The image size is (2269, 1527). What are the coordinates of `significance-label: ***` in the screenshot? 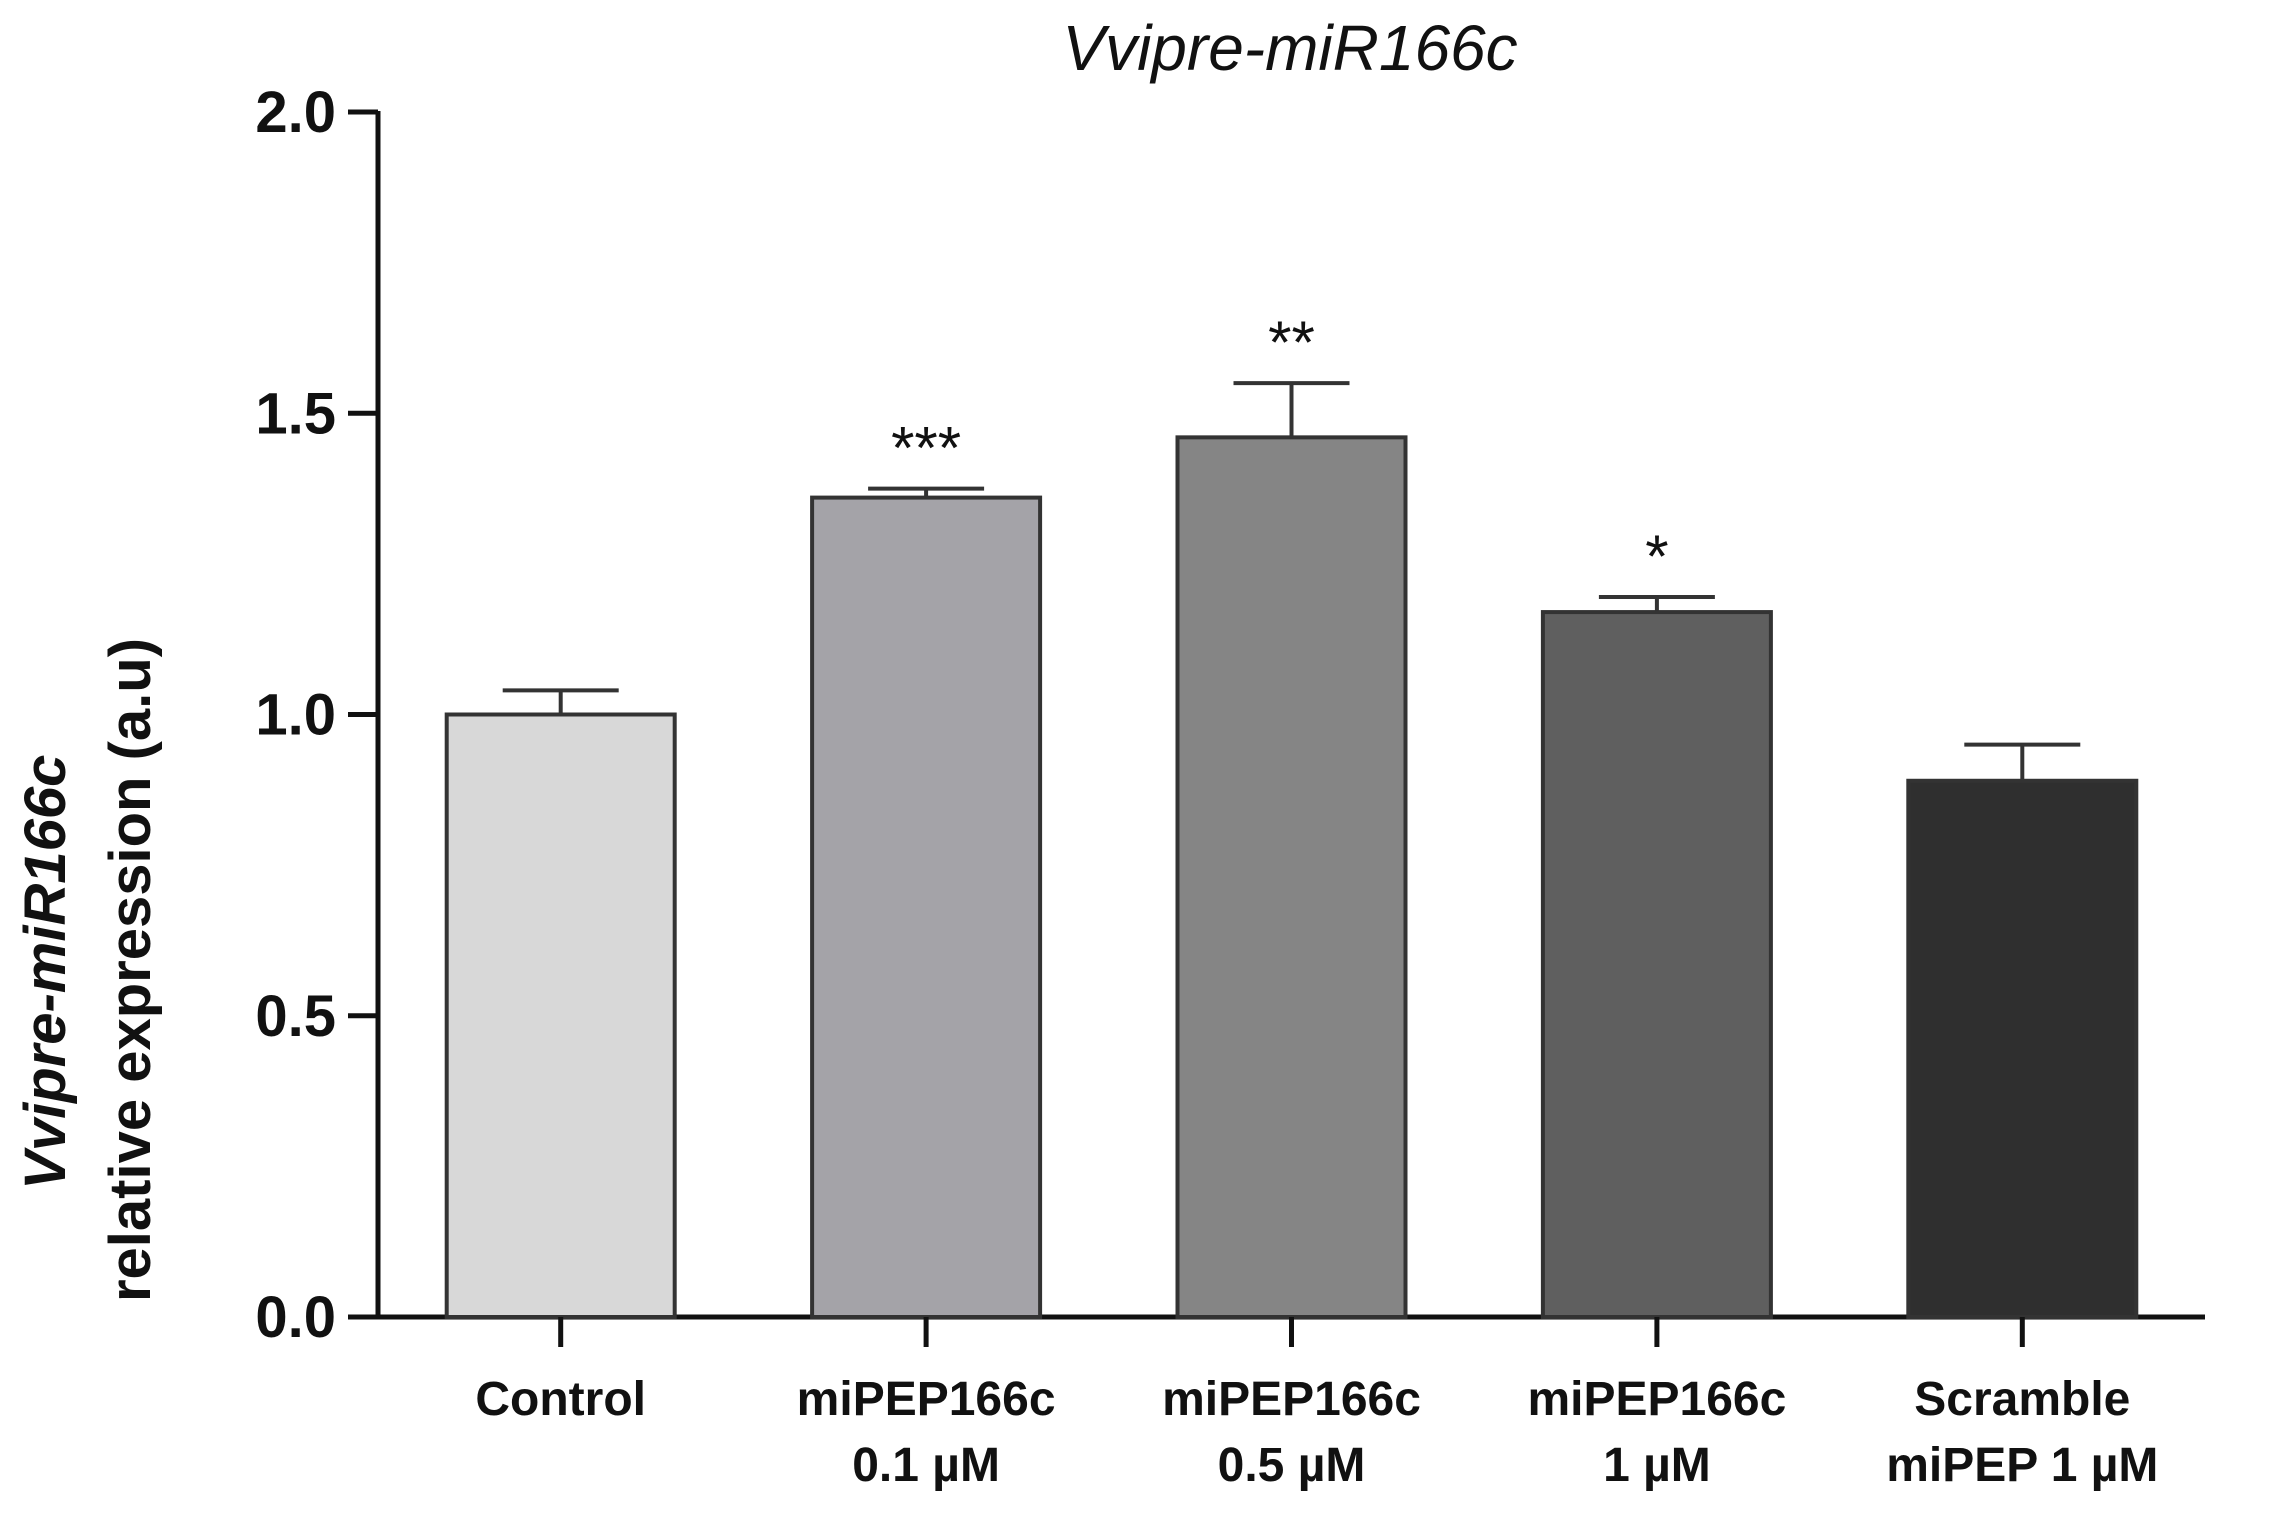 It's located at (926, 448).